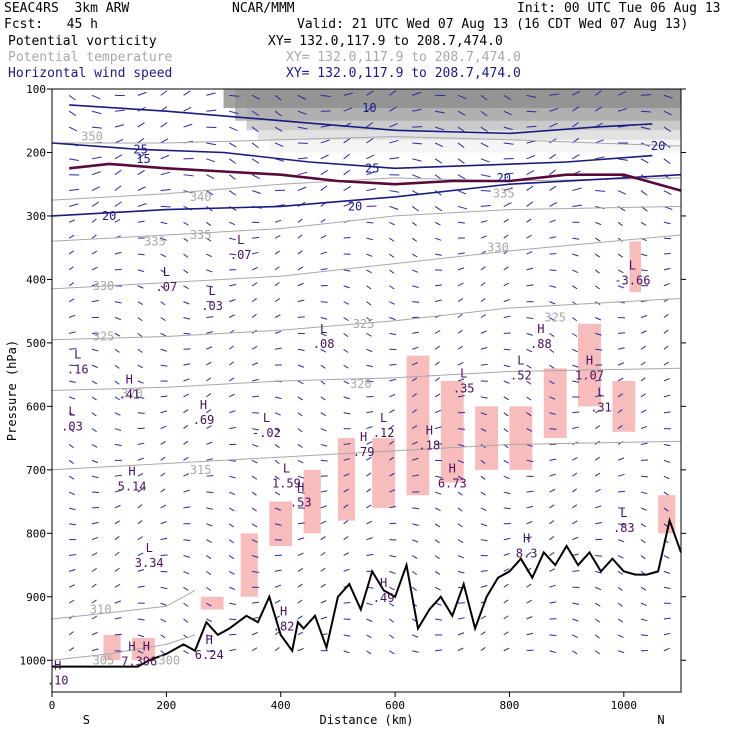  I want to click on y-tick-label: 600, so click(36, 406).